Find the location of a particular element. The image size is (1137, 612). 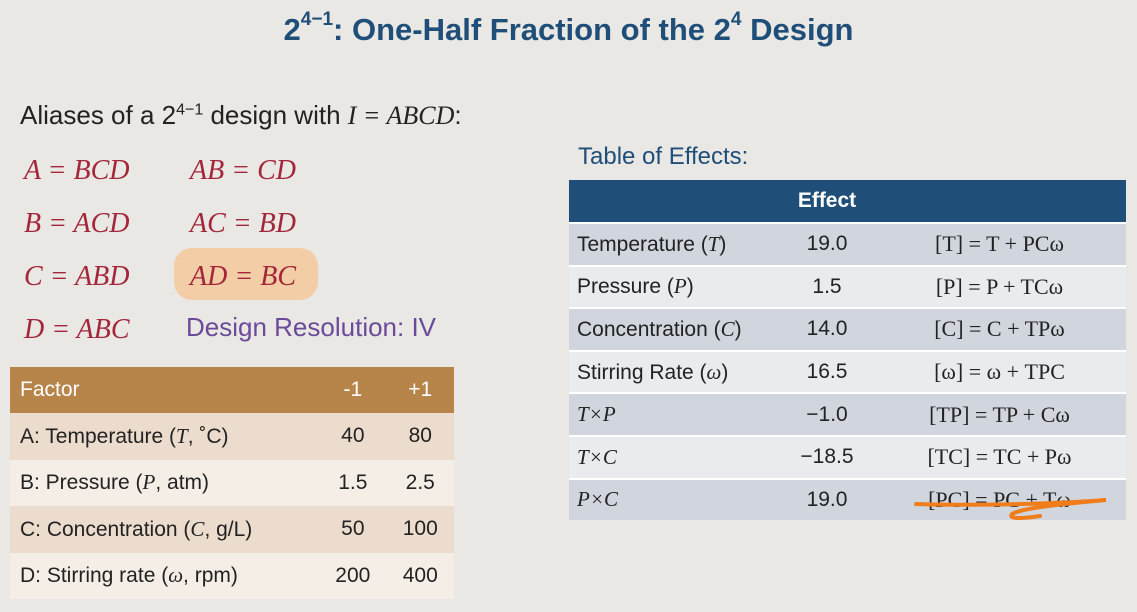

low-level: 40 is located at coordinates (353, 436).